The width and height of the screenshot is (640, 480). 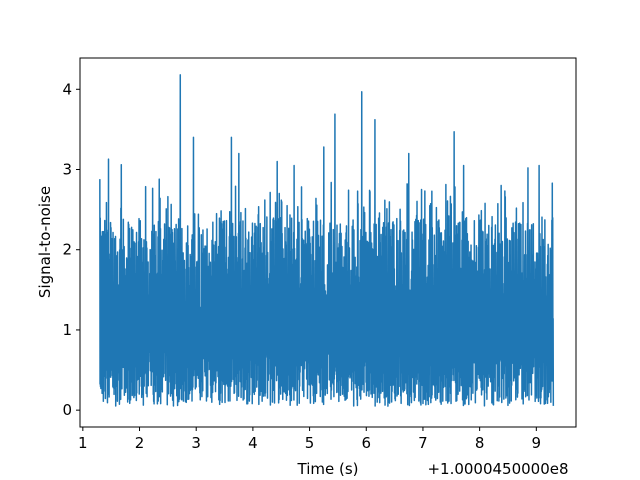 I want to click on x-tick-label: 7, so click(x=423, y=443).